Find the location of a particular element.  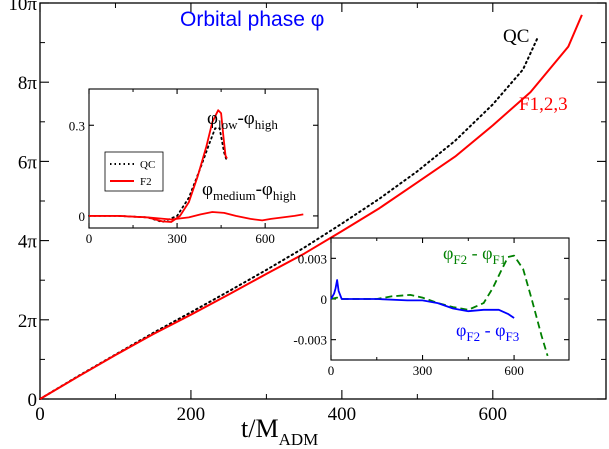

legend-f2-label: F2 is located at coordinates (146, 182).